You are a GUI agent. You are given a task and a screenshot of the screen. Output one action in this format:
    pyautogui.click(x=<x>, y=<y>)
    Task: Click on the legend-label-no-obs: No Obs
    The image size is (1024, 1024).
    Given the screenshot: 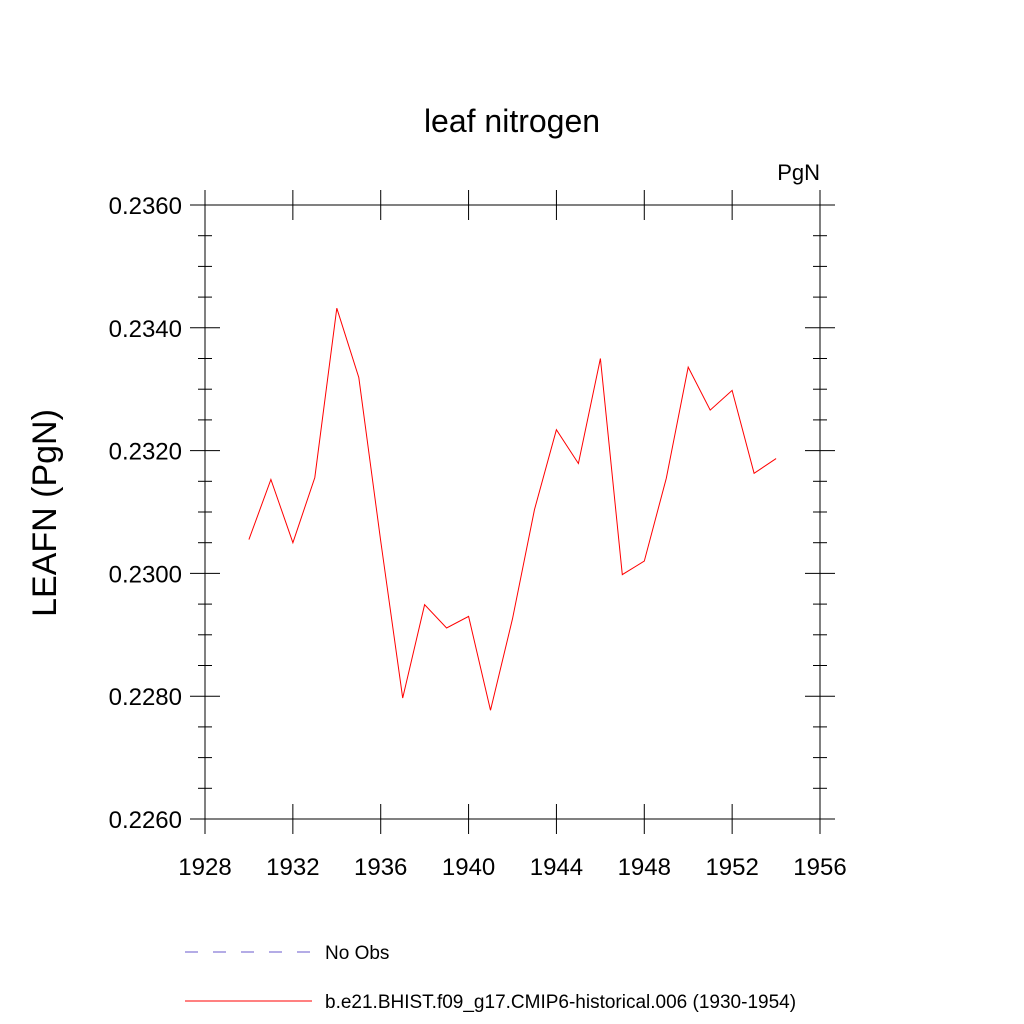 What is the action you would take?
    pyautogui.click(x=357, y=953)
    